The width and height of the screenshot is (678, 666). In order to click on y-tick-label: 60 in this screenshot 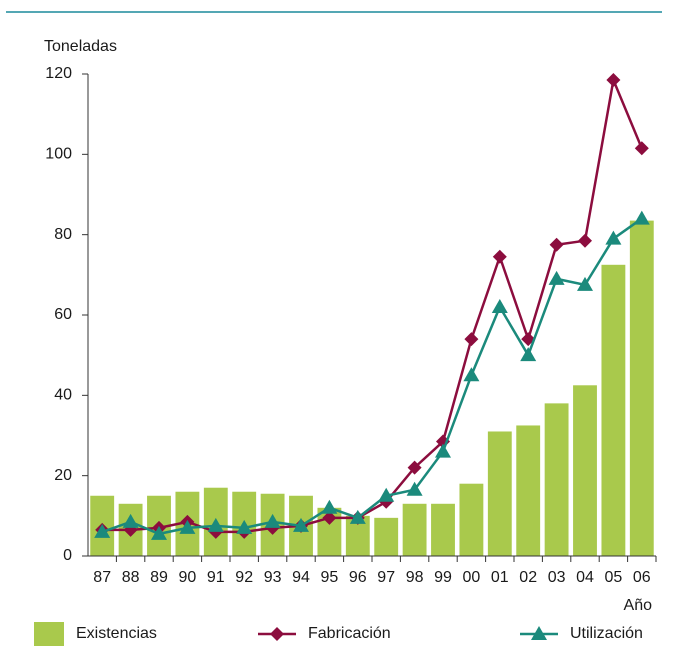, I will do `click(63, 314)`.